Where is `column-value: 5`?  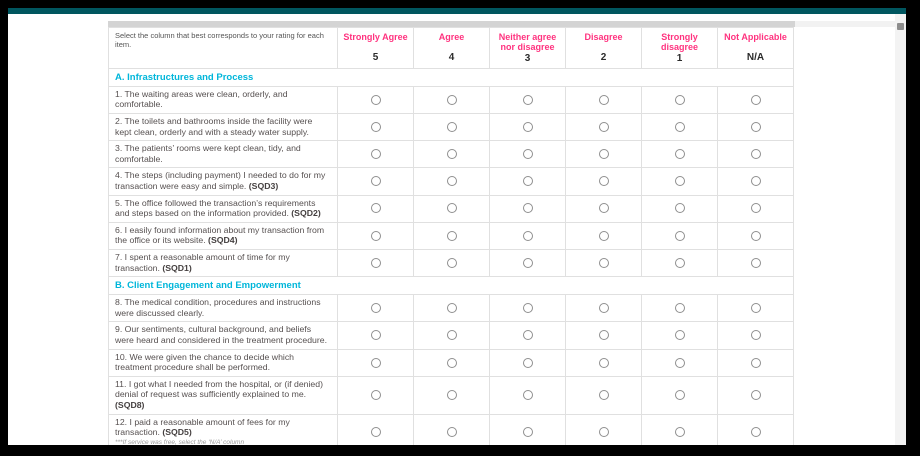 column-value: 5 is located at coordinates (375, 57).